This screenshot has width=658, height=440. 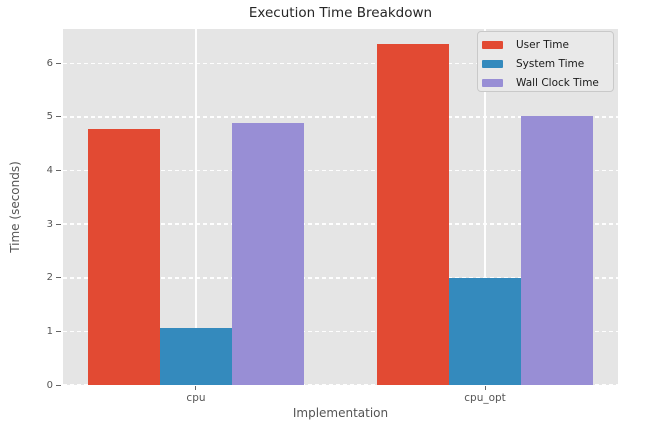 I want to click on y-axis-label: Time (seconds), so click(x=15, y=207).